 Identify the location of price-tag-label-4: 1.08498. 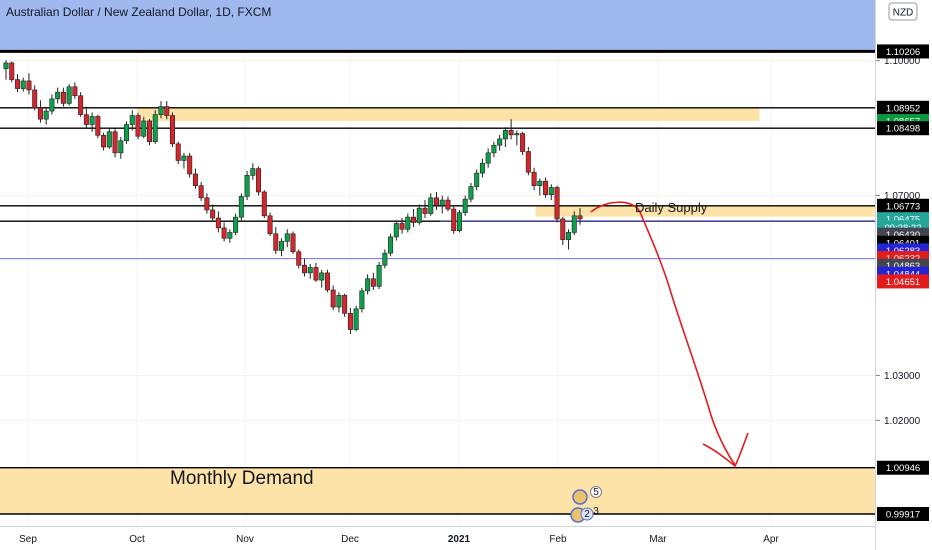
(903, 129).